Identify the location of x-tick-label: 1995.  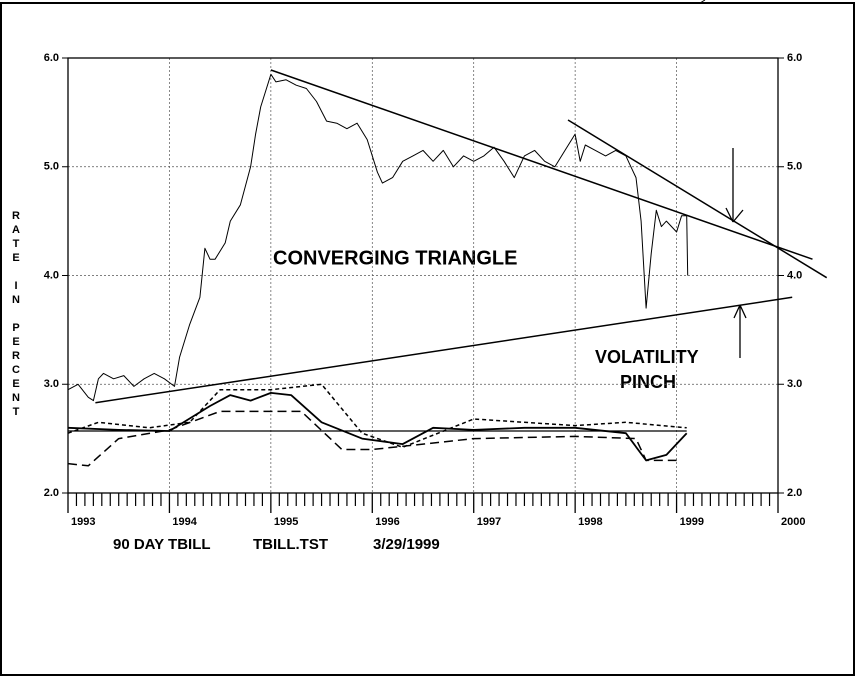
(286, 522).